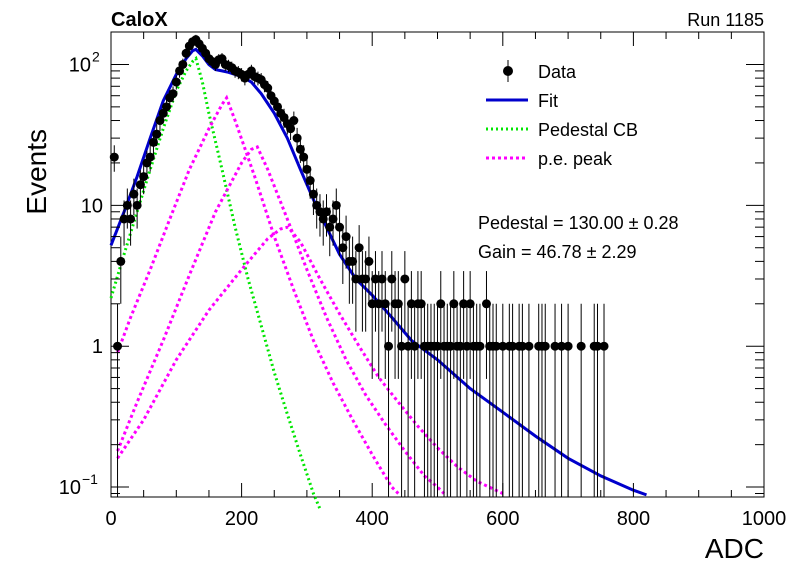 The width and height of the screenshot is (796, 572). What do you see at coordinates (90, 479) in the screenshot?
I see `y-tick-exponent: −1` at bounding box center [90, 479].